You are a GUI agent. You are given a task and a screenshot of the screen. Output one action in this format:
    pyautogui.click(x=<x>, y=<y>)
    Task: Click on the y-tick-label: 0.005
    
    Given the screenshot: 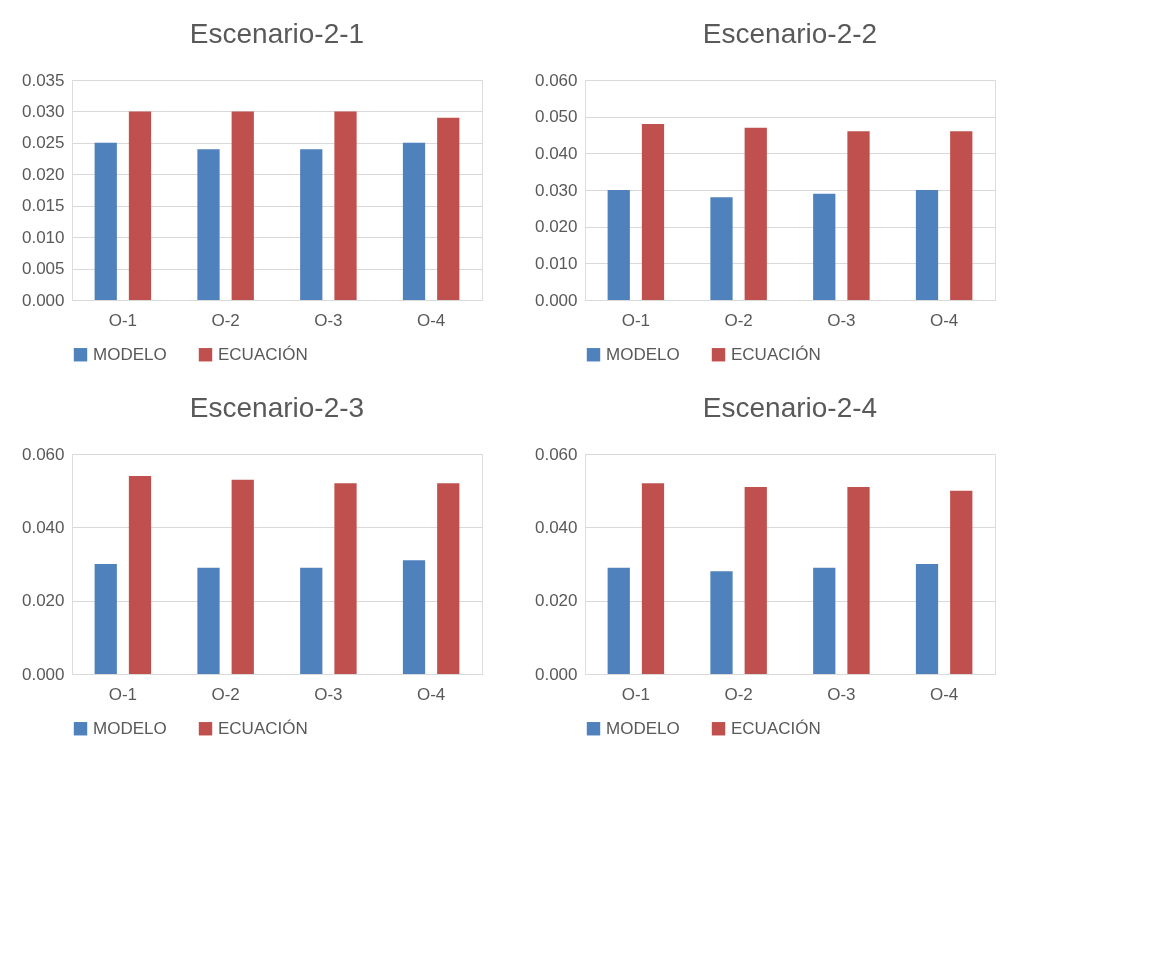 What is the action you would take?
    pyautogui.click(x=43, y=269)
    